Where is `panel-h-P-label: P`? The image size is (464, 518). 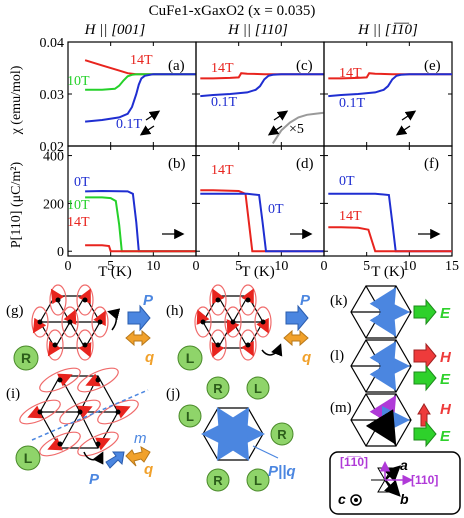 panel-h-P-label: P is located at coordinates (305, 300).